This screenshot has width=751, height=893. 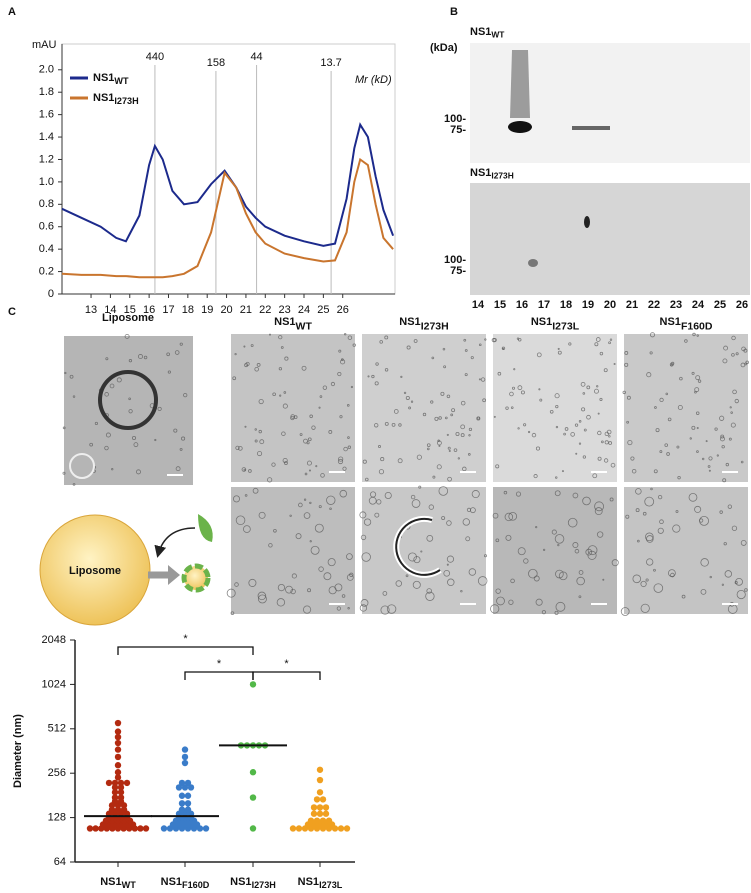 I want to click on protein-shape, so click(x=205, y=528).